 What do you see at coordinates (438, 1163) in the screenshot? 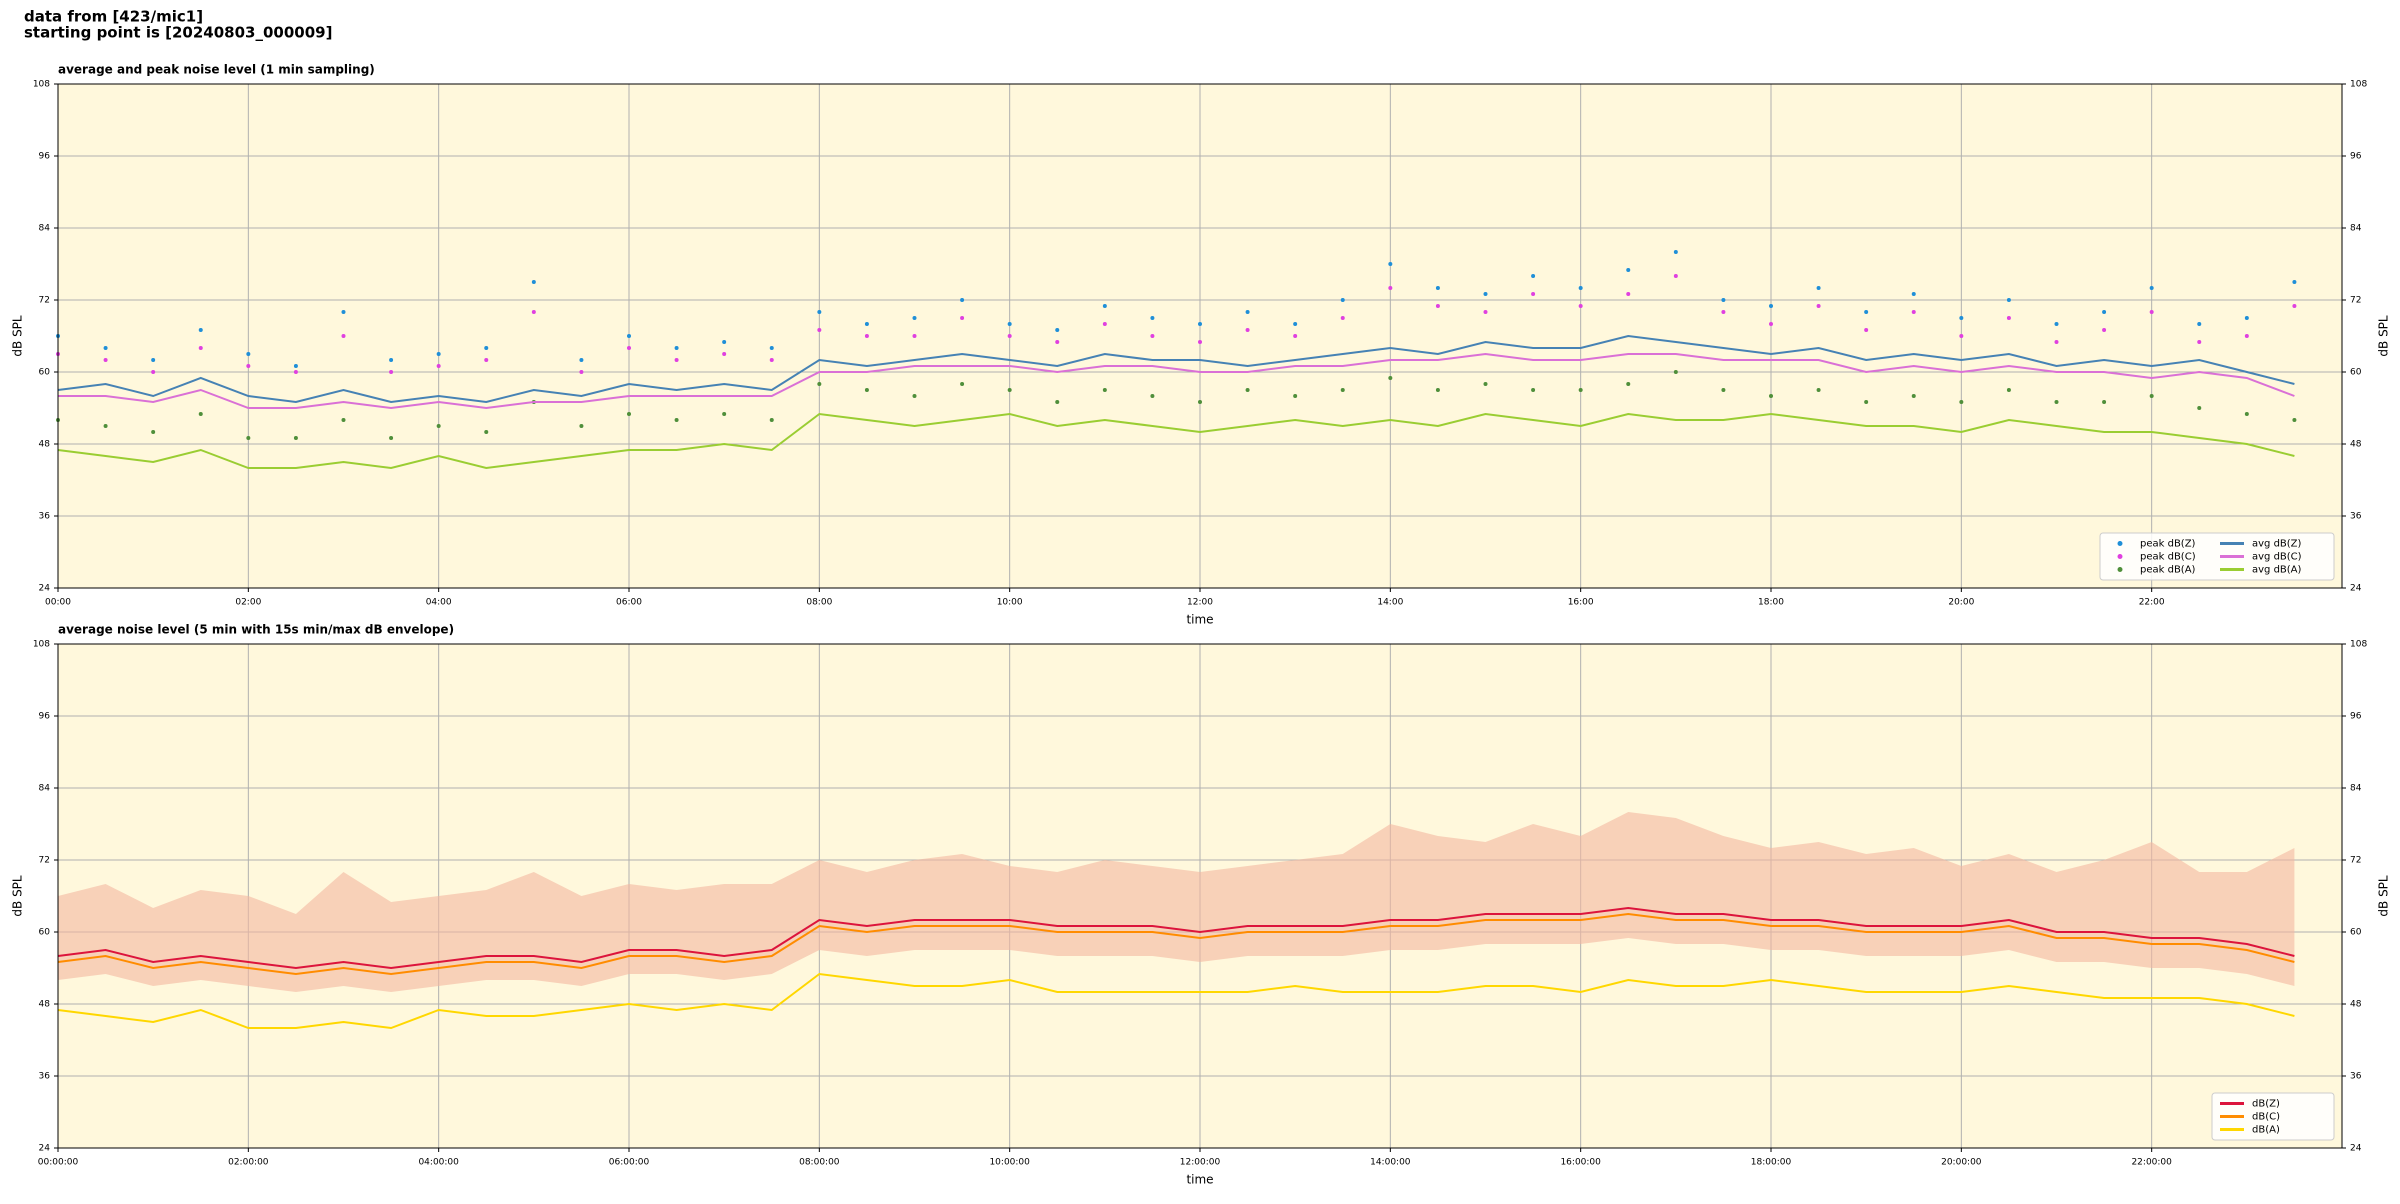
I see `x-tick-label: 04:00:00` at bounding box center [438, 1163].